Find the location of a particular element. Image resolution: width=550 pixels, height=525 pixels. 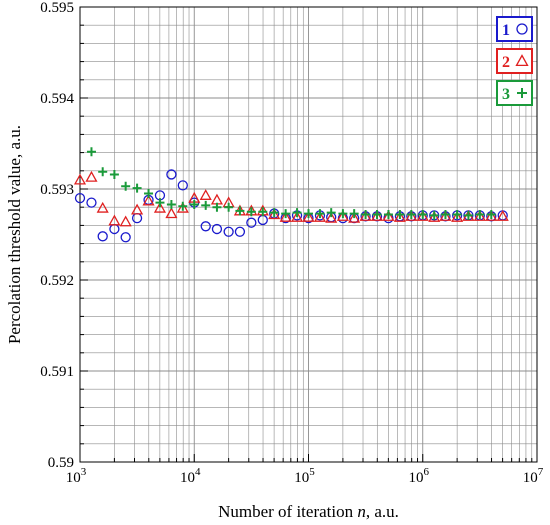

legend-label: 1 is located at coordinates (506, 30).